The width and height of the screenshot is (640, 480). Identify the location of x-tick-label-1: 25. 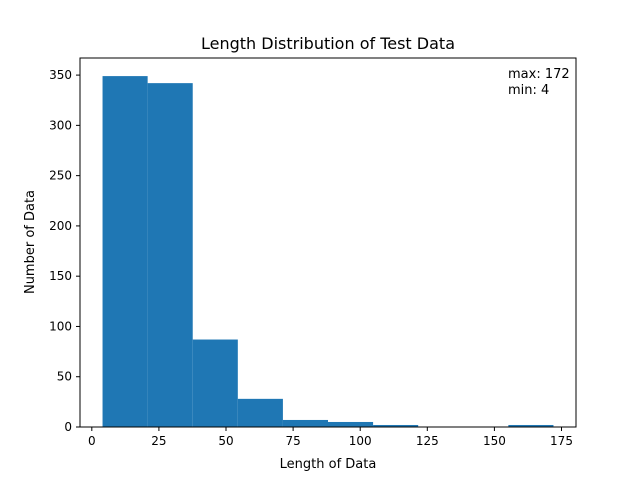
(158, 441).